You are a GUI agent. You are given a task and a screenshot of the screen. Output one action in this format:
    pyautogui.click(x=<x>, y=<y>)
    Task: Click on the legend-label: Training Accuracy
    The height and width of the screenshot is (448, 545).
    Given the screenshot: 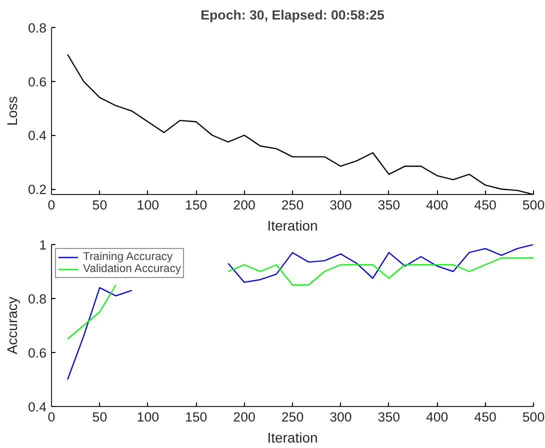 What is the action you would take?
    pyautogui.click(x=128, y=257)
    